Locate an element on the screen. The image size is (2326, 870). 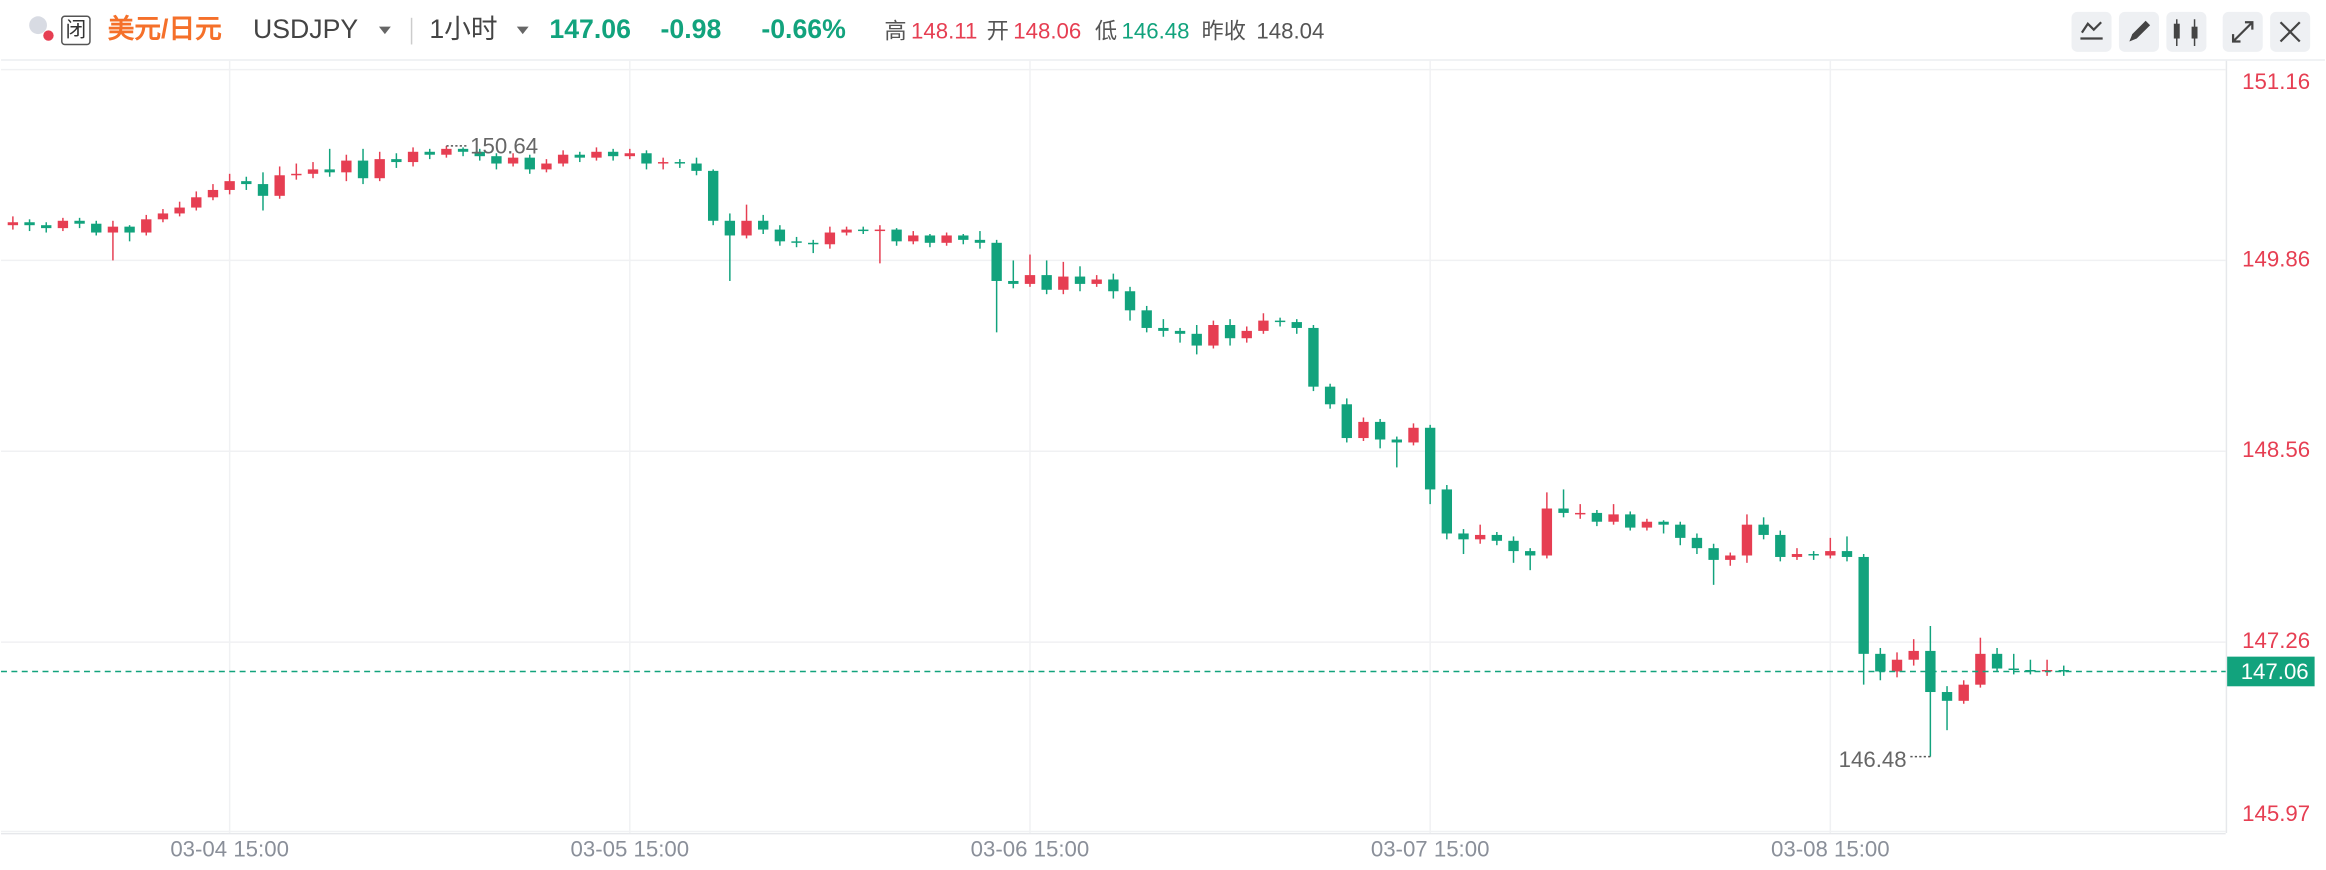
x-tick-label: 03-04 15:00 is located at coordinates (229, 849).